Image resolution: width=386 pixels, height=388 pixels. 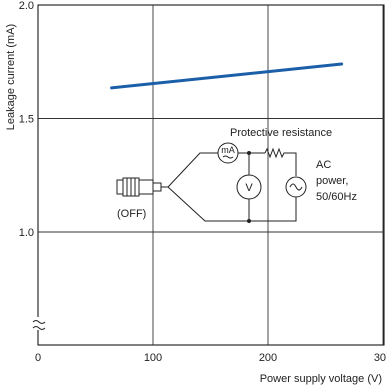 I want to click on y-tick-label: 2.0, so click(x=26, y=6).